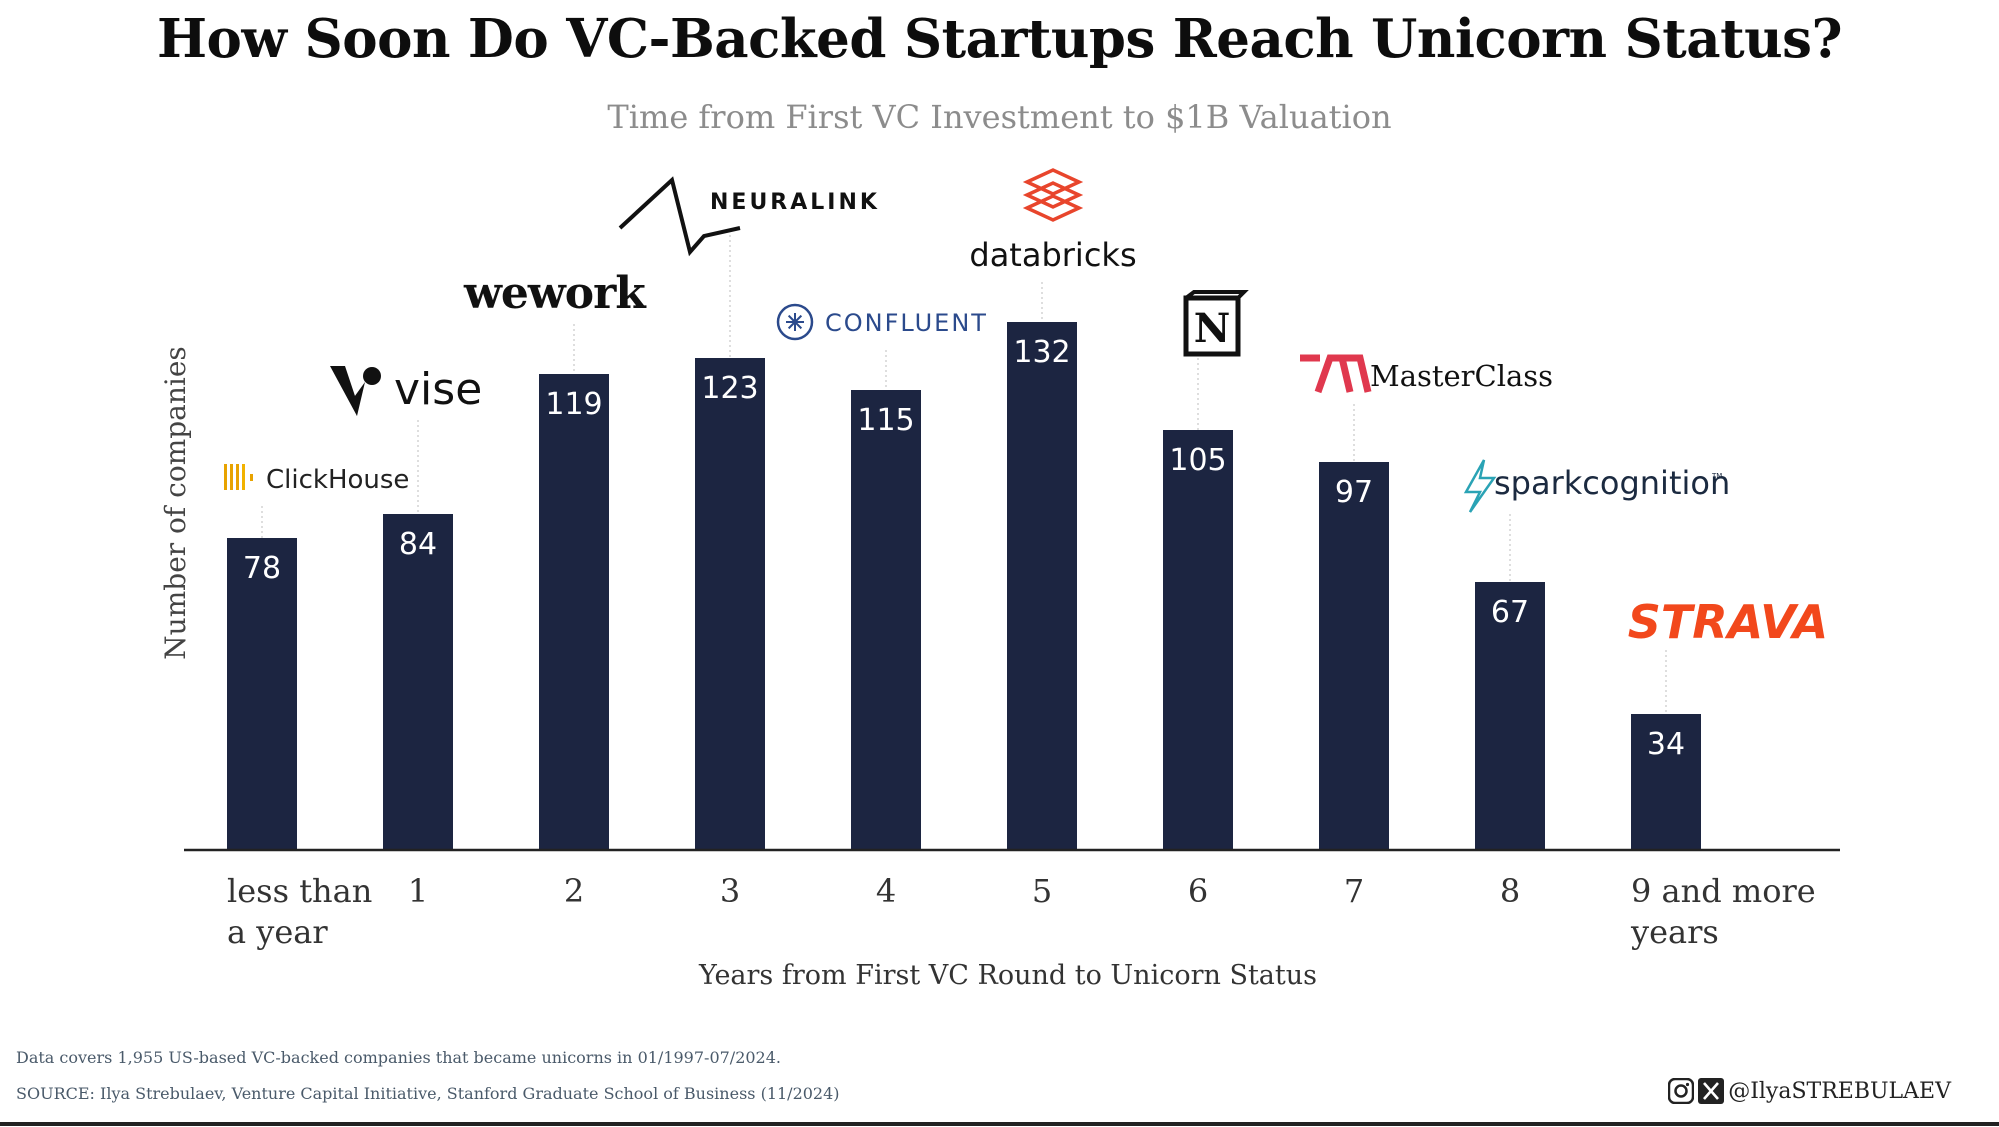 The image size is (1999, 1127). Describe the element at coordinates (1716, 476) in the screenshot. I see `sparkcognition-tm: TM` at that location.